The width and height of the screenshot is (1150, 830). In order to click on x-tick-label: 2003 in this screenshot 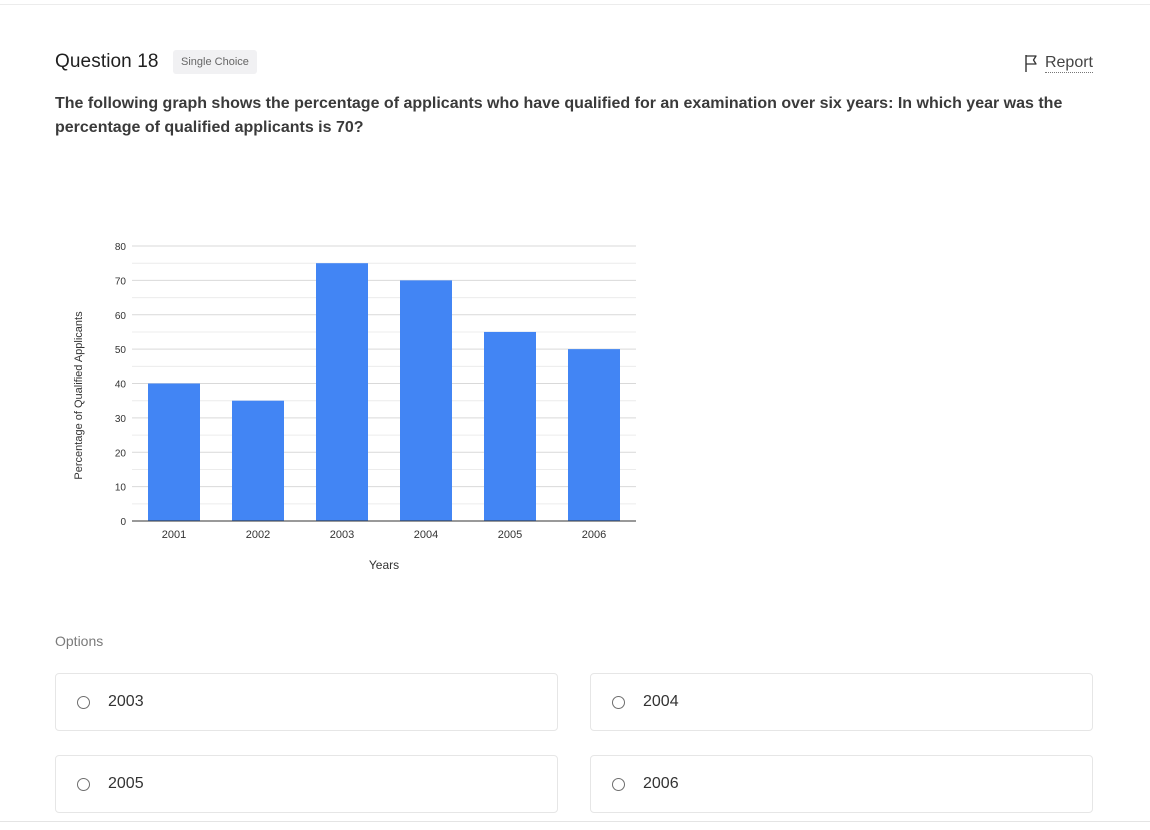, I will do `click(342, 535)`.